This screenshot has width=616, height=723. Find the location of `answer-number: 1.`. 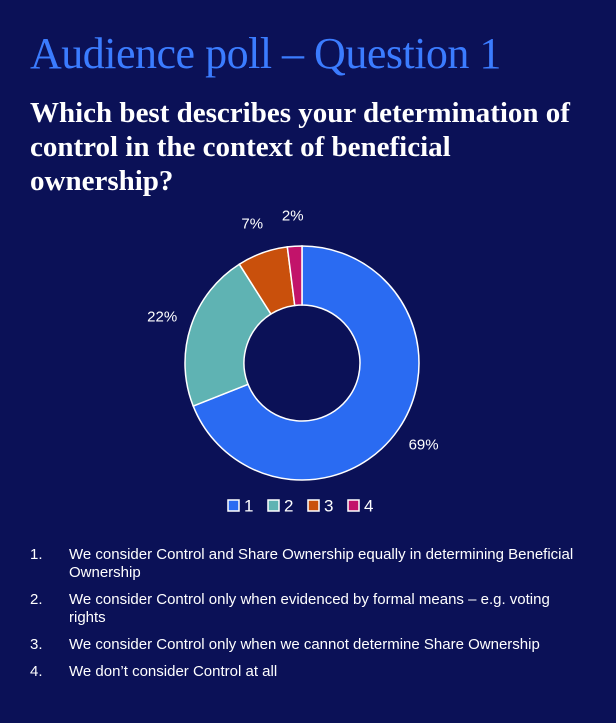

answer-number: 1. is located at coordinates (36, 554).